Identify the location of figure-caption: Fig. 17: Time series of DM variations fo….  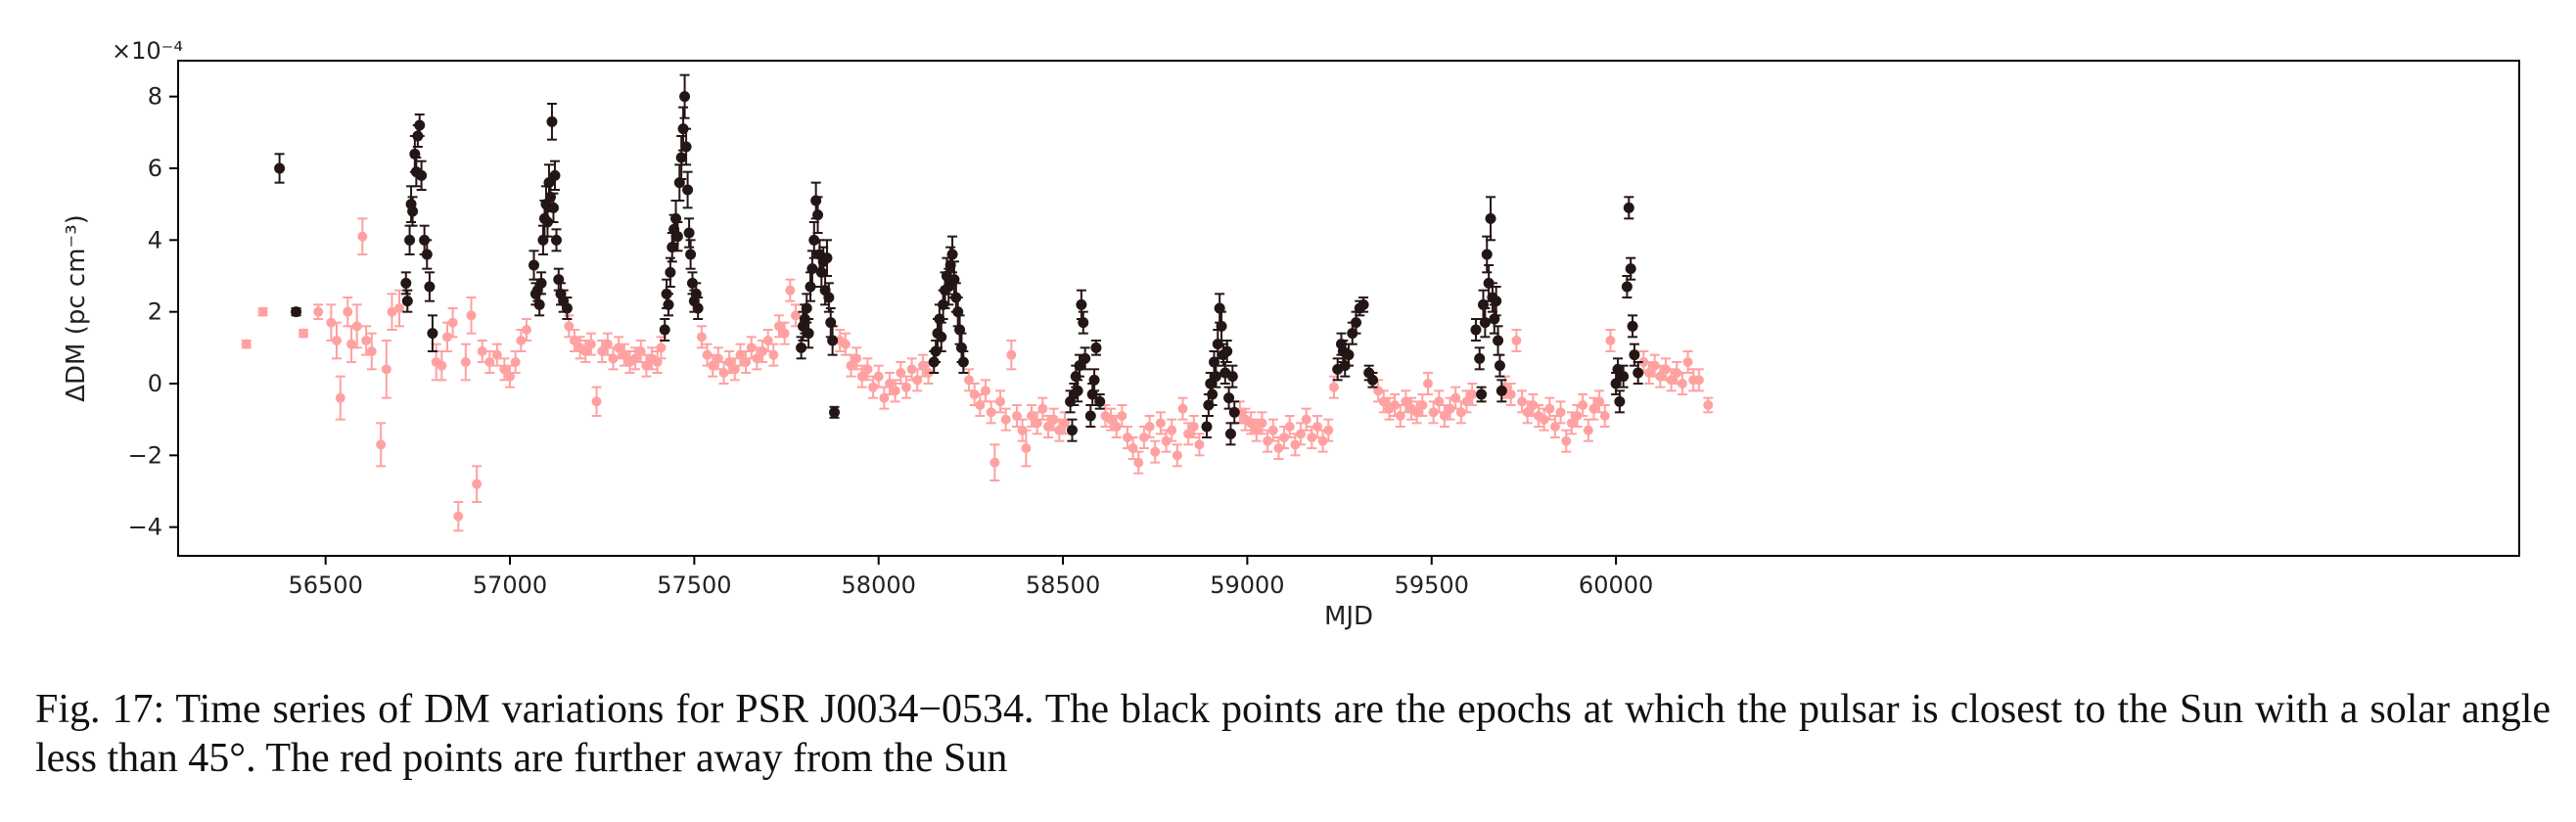
(1293, 734).